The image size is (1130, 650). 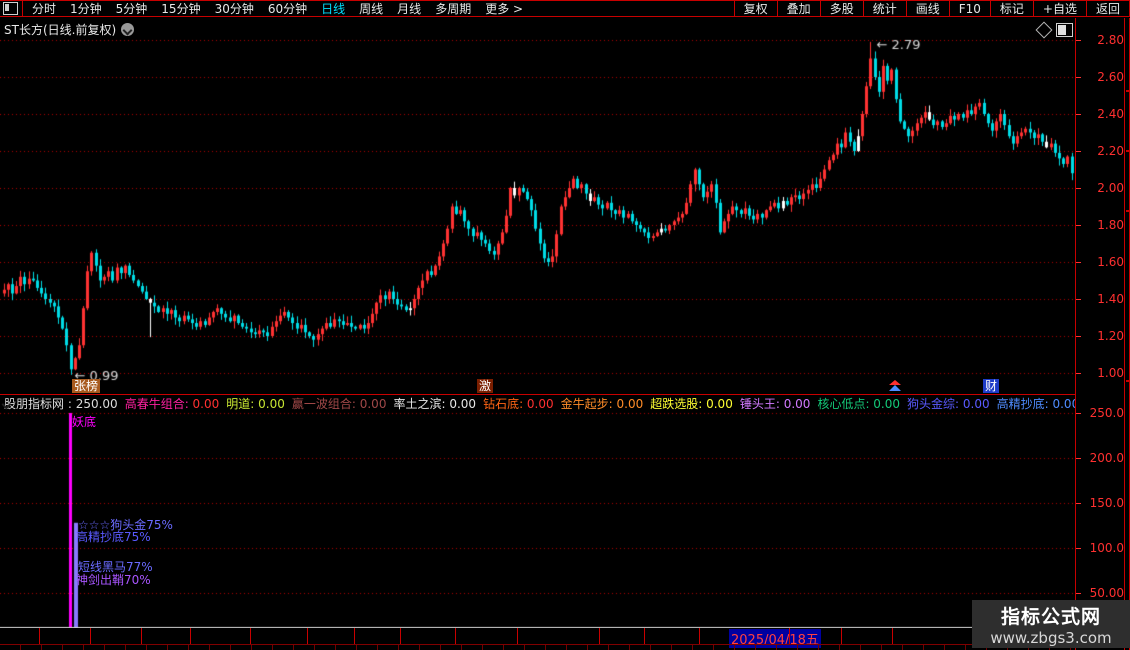 What do you see at coordinates (339, 403) in the screenshot?
I see `indicator-item: 赢一波组合: 0.00` at bounding box center [339, 403].